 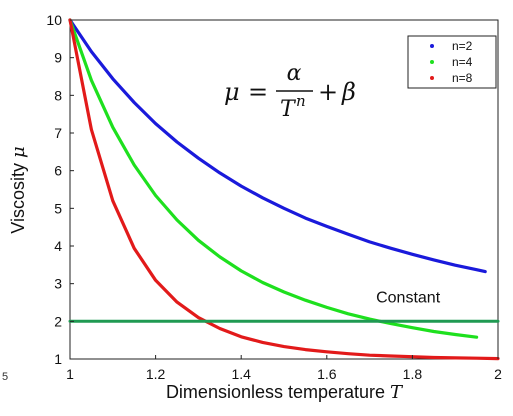 What do you see at coordinates (5, 377) in the screenshot?
I see `stray-label: 5` at bounding box center [5, 377].